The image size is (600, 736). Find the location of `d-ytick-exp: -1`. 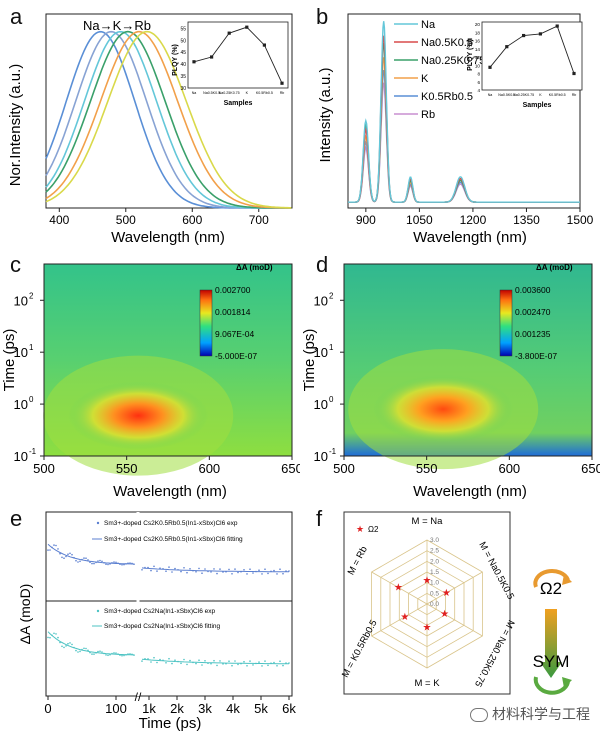

d-ytick-exp: -1 is located at coordinates (333, 451).